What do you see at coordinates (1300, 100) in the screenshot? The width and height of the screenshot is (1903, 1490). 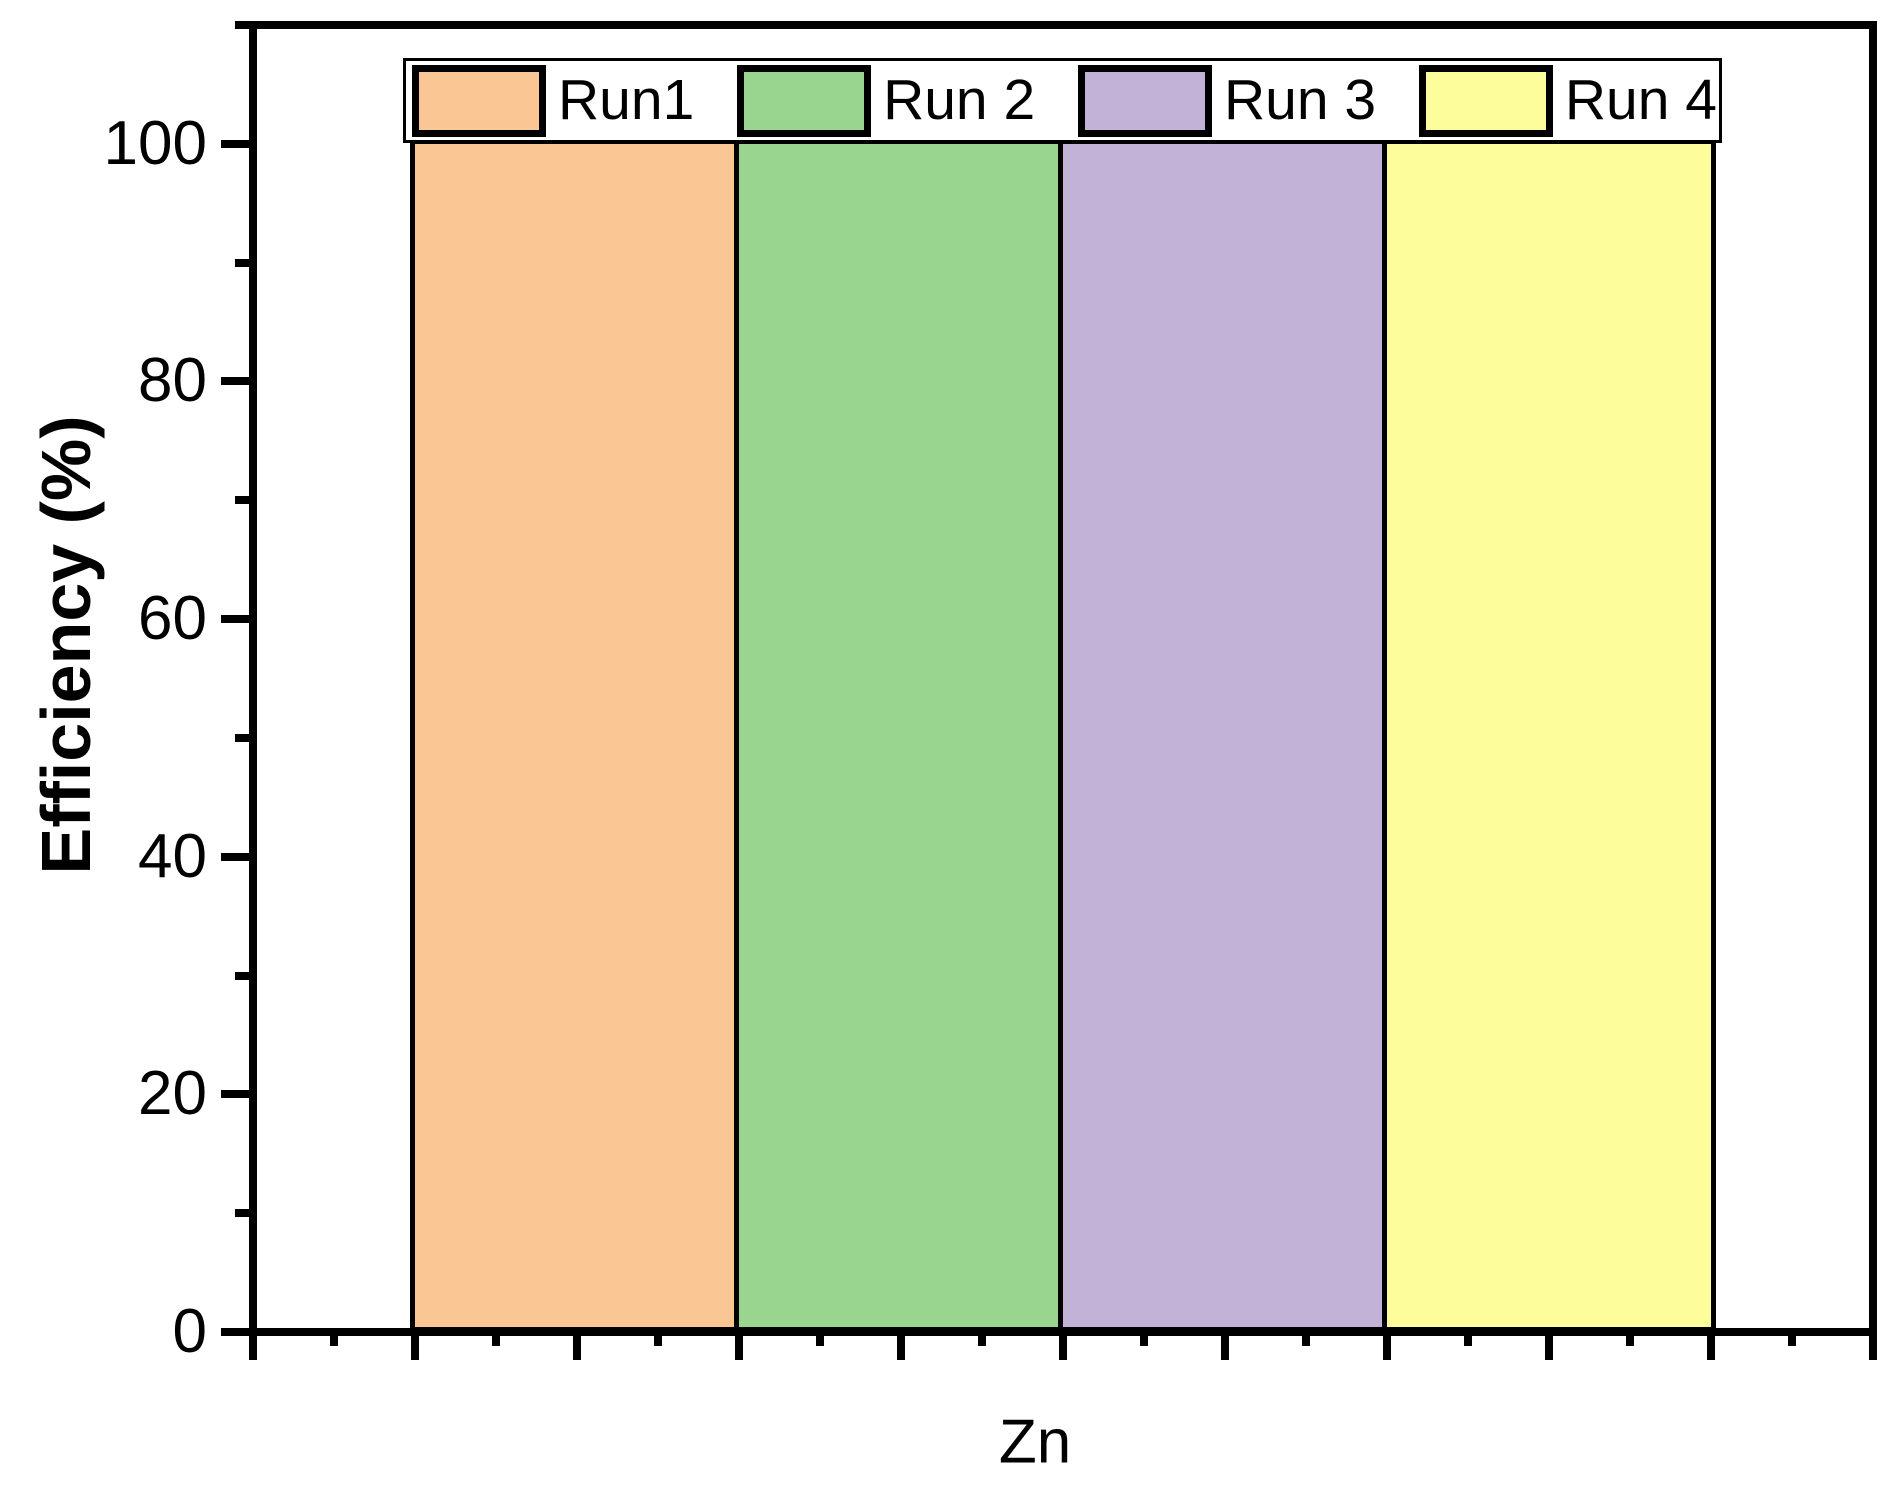 I see `legend-label: Run 3` at bounding box center [1300, 100].